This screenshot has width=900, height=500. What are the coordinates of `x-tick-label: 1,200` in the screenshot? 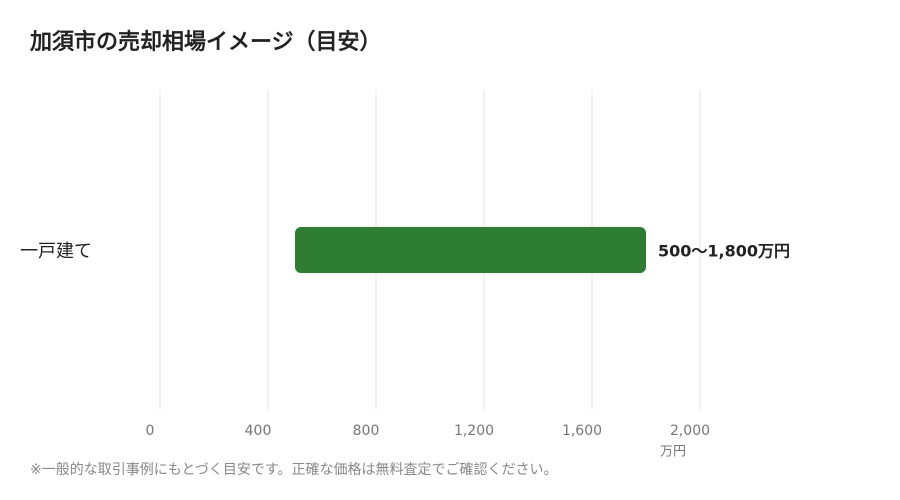 It's located at (474, 431).